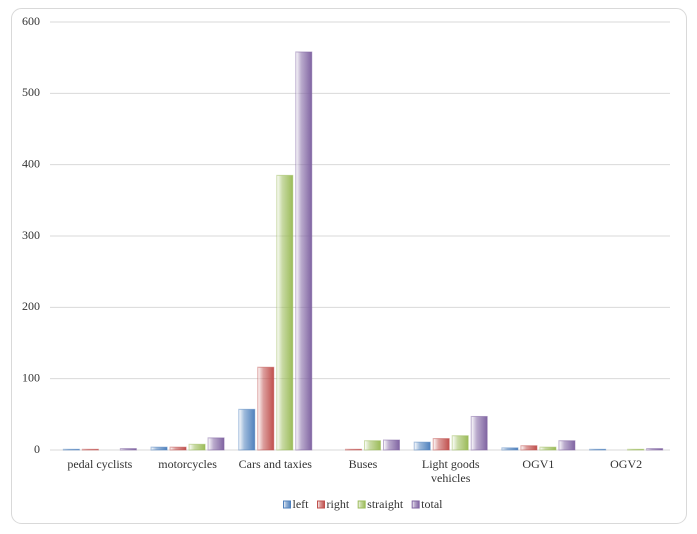 This screenshot has height=534, width=697. I want to click on legend: left right straight total, so click(363, 504).